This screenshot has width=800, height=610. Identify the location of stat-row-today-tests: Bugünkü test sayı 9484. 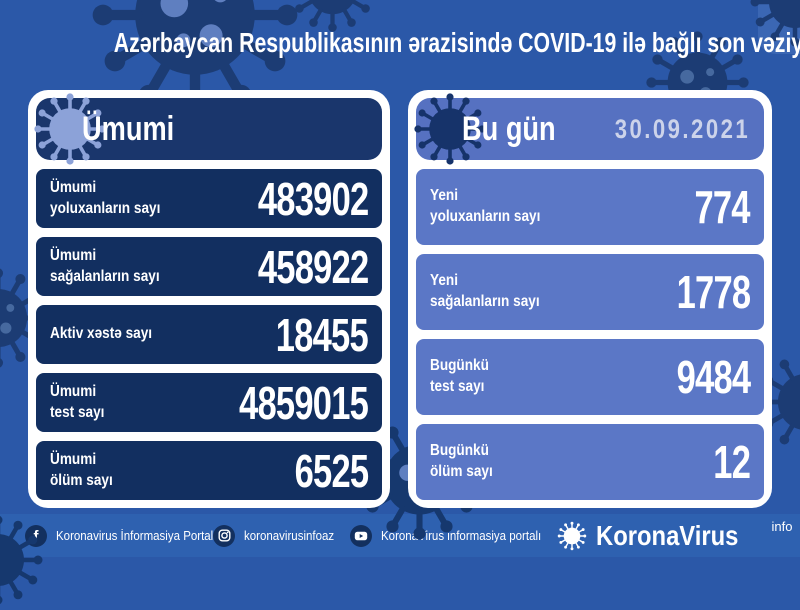
(590, 377).